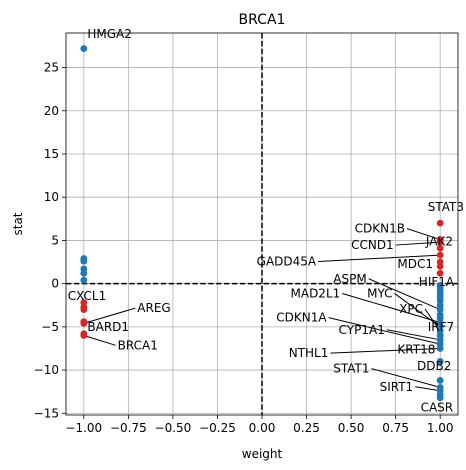  Describe the element at coordinates (411, 309) in the screenshot. I see `annotation-label: XPC` at that location.